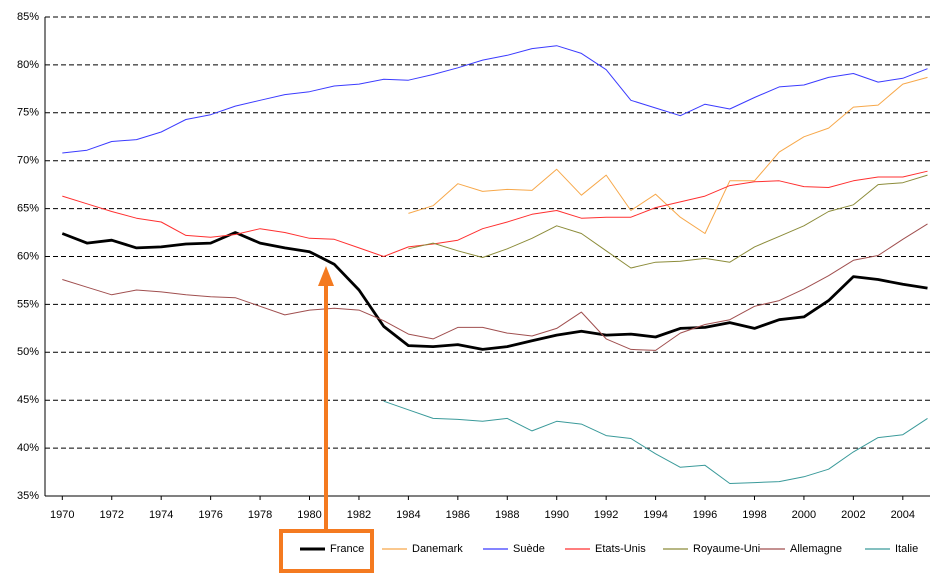 The width and height of the screenshot is (932, 573). I want to click on x-tick-label: 1982, so click(359, 515).